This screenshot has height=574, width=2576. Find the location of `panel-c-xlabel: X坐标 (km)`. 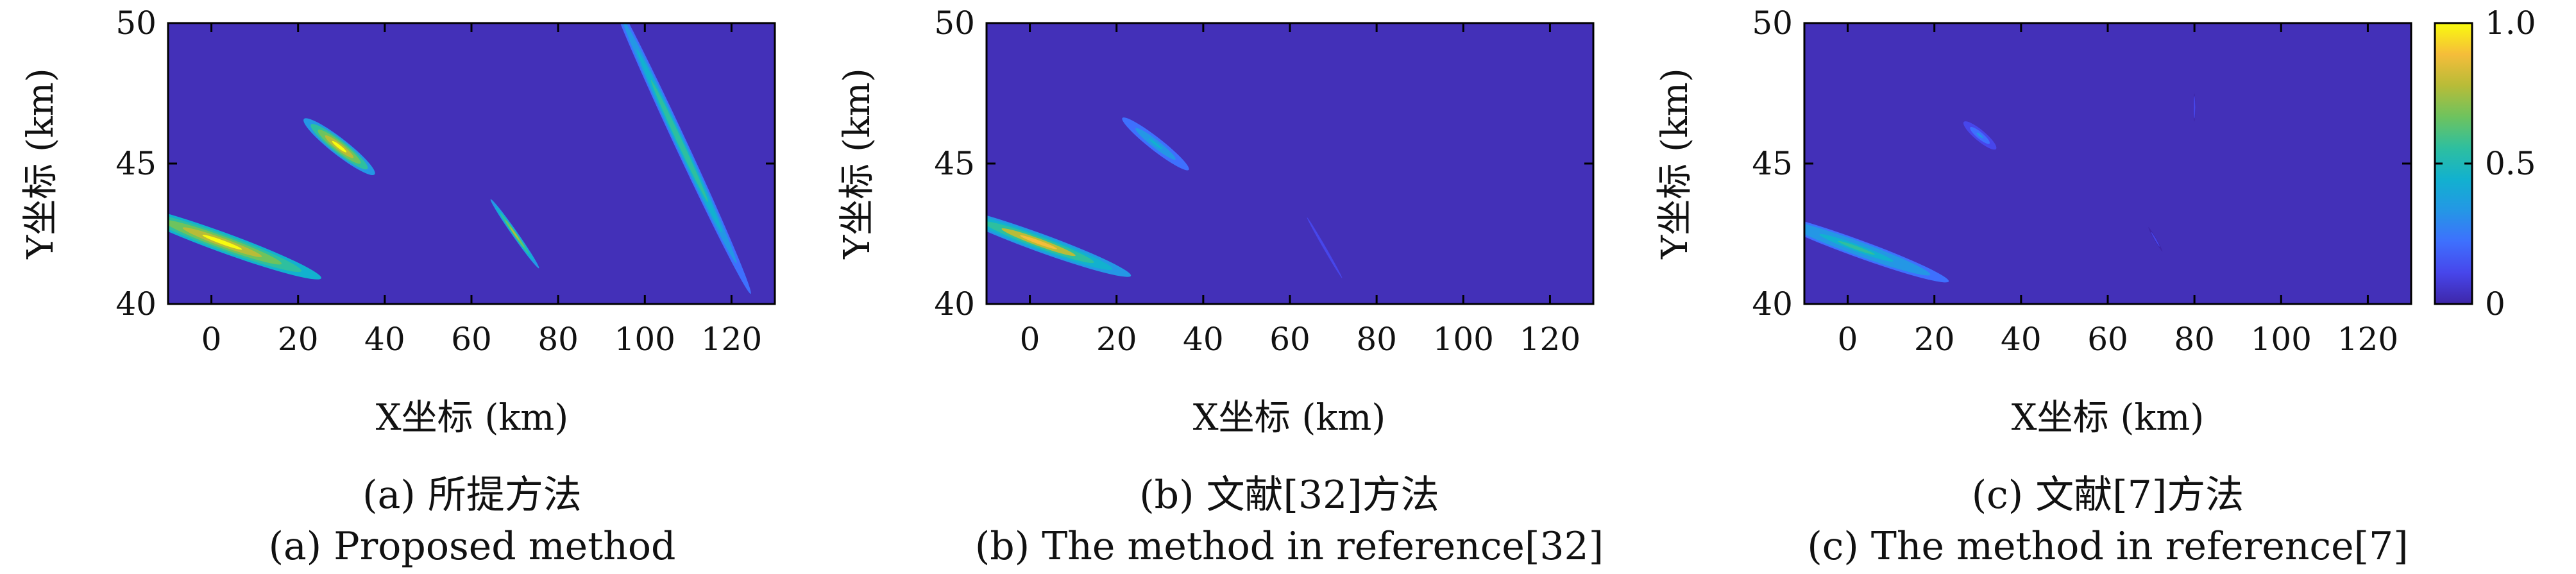

panel-c-xlabel: X坐标 (km) is located at coordinates (2108, 418).